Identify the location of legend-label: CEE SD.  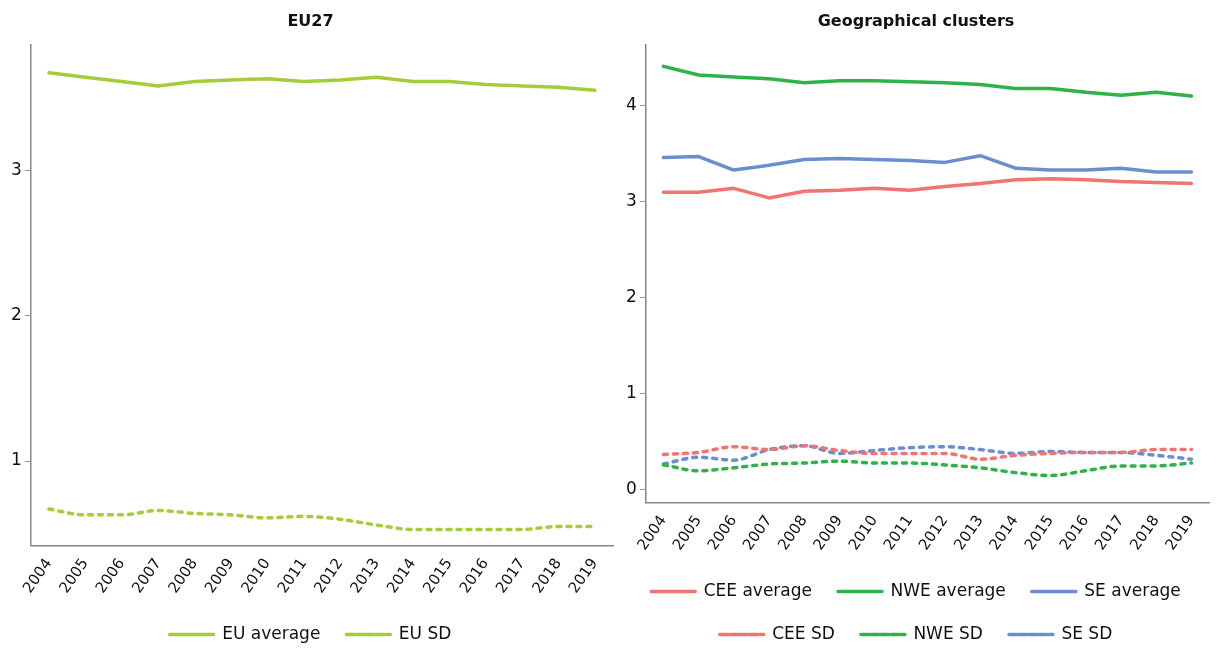
(803, 632).